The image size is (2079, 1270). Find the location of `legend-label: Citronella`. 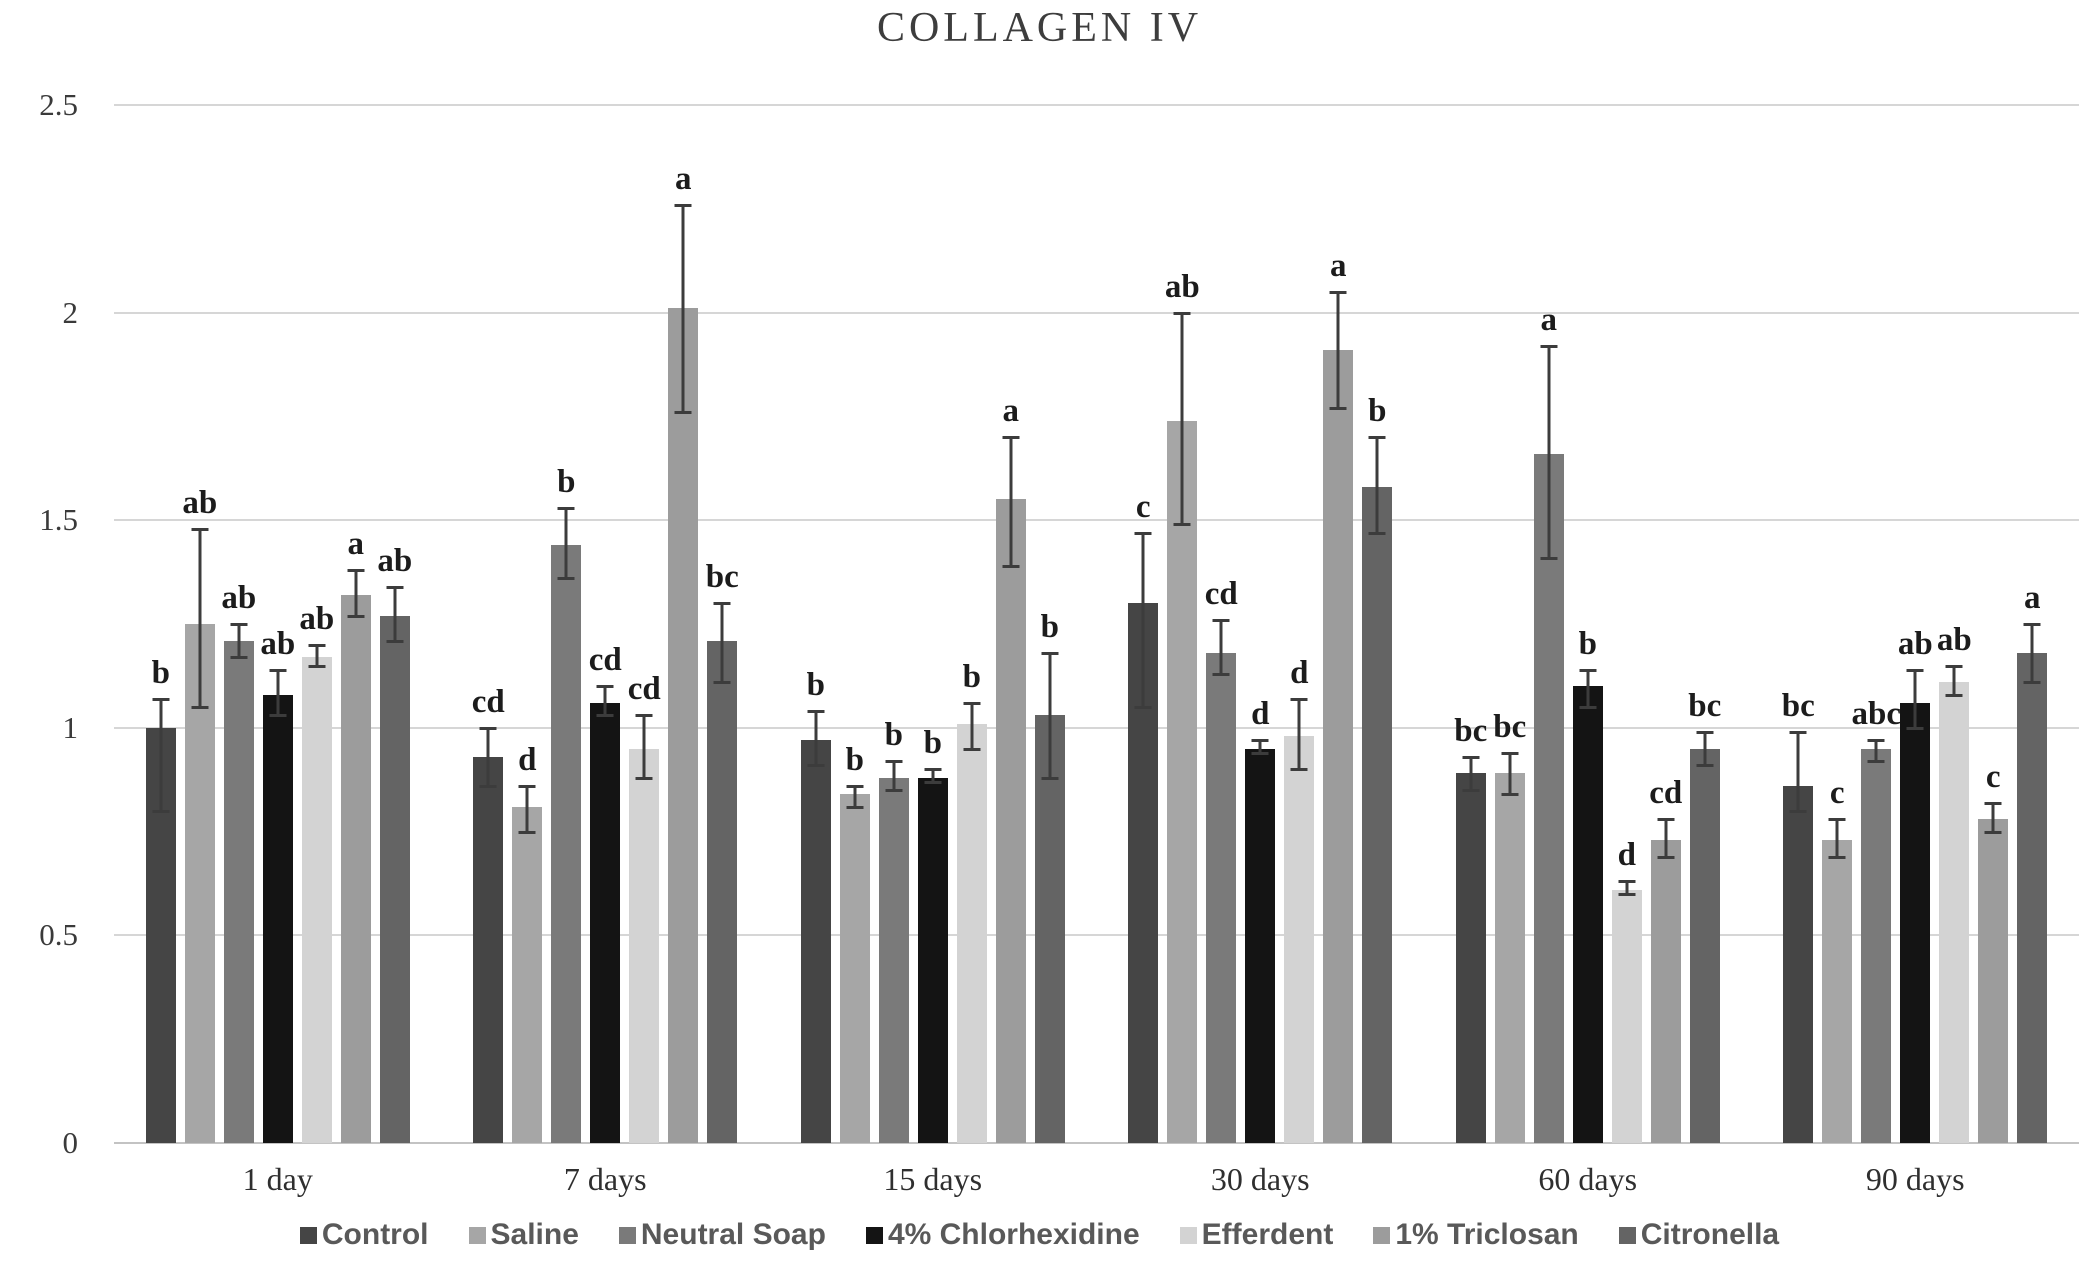

legend-label: Citronella is located at coordinates (1710, 1234).